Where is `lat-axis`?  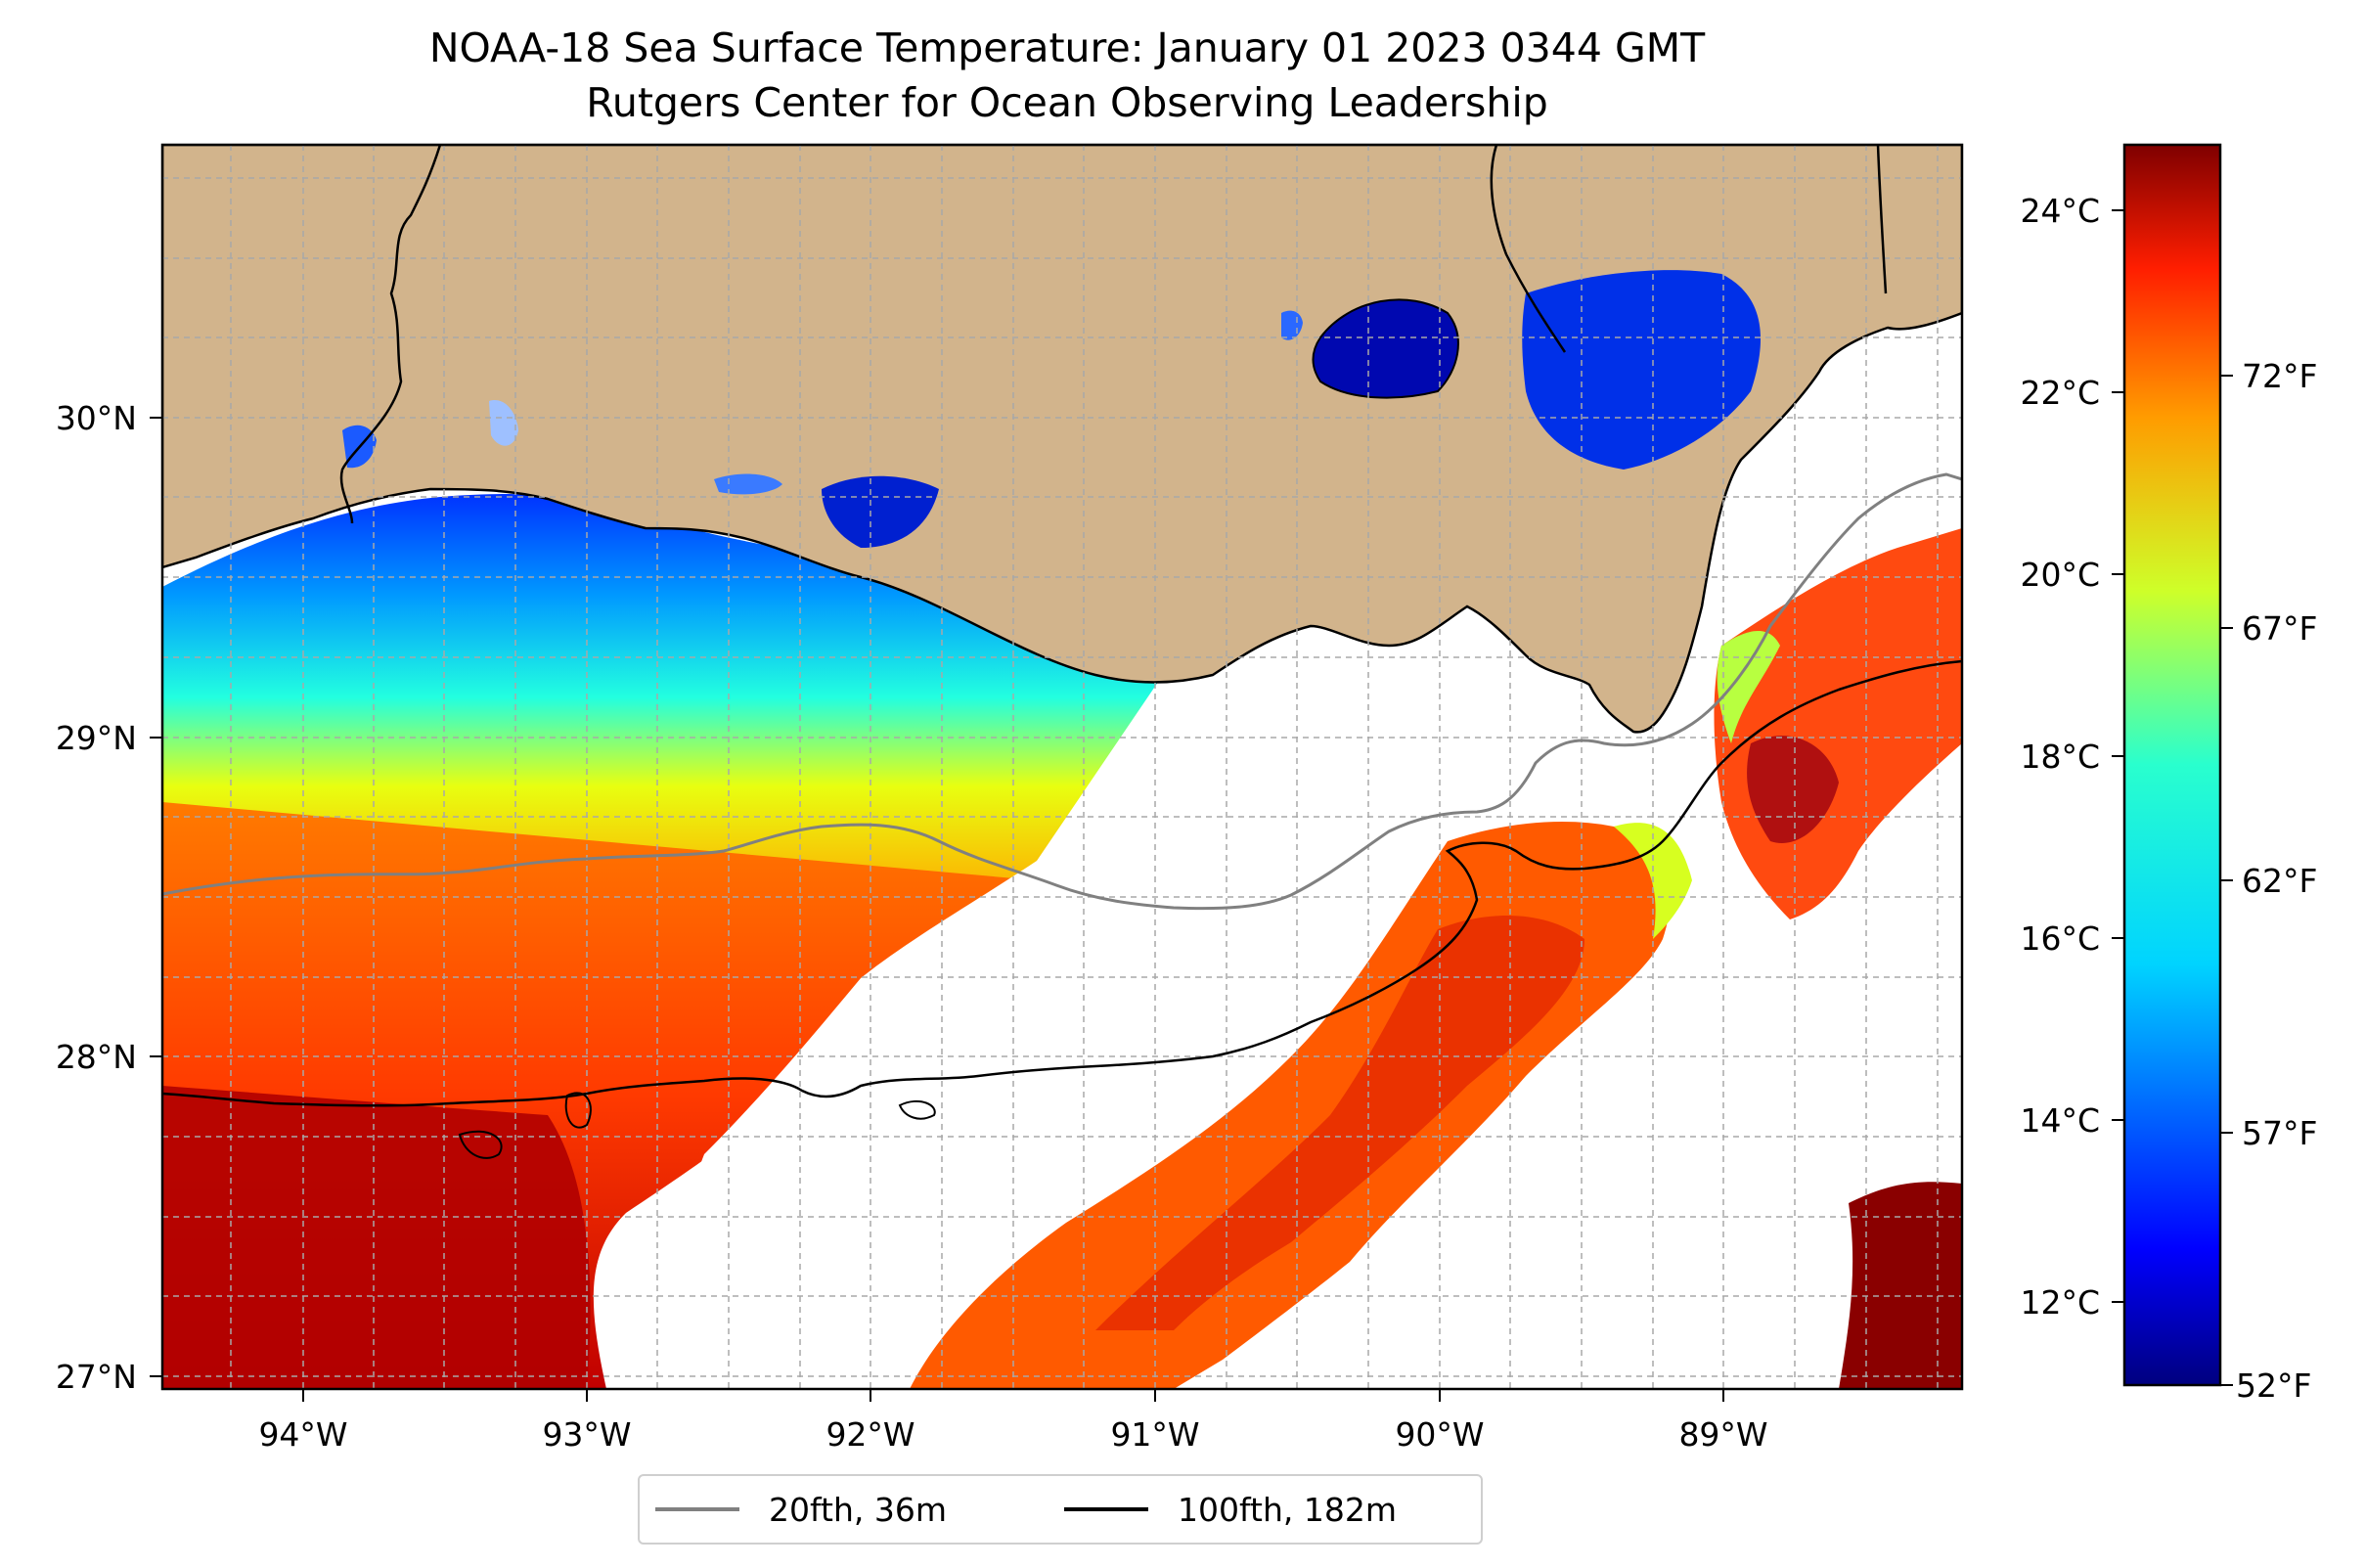
lat-axis is located at coordinates (156, 897).